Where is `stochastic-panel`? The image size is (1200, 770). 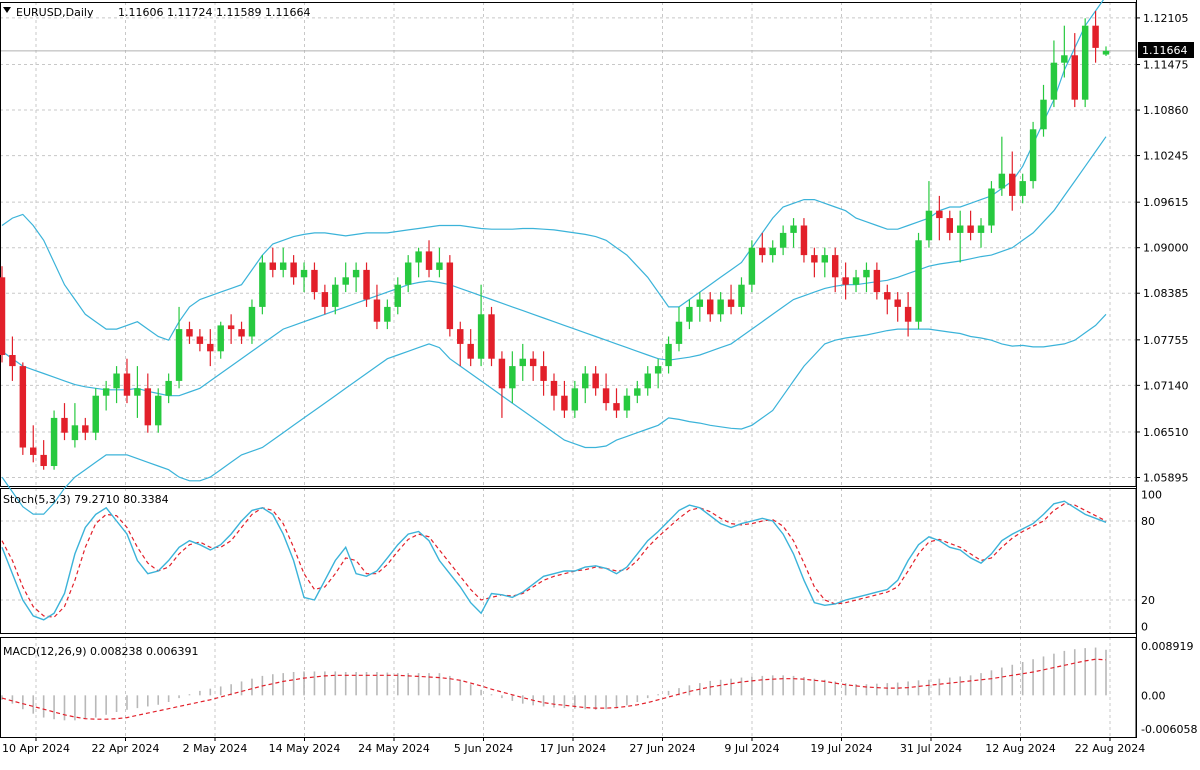 stochastic-panel is located at coordinates (554, 560).